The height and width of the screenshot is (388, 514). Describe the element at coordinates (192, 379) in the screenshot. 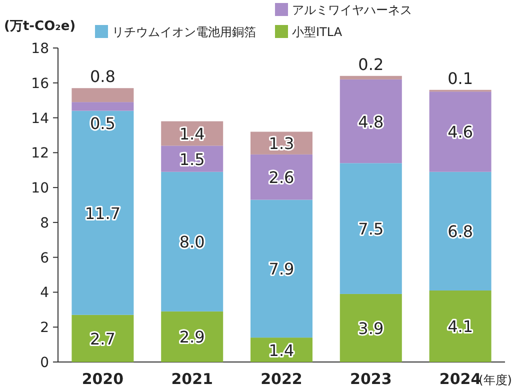

I see `x-tick-label: 2021` at that location.